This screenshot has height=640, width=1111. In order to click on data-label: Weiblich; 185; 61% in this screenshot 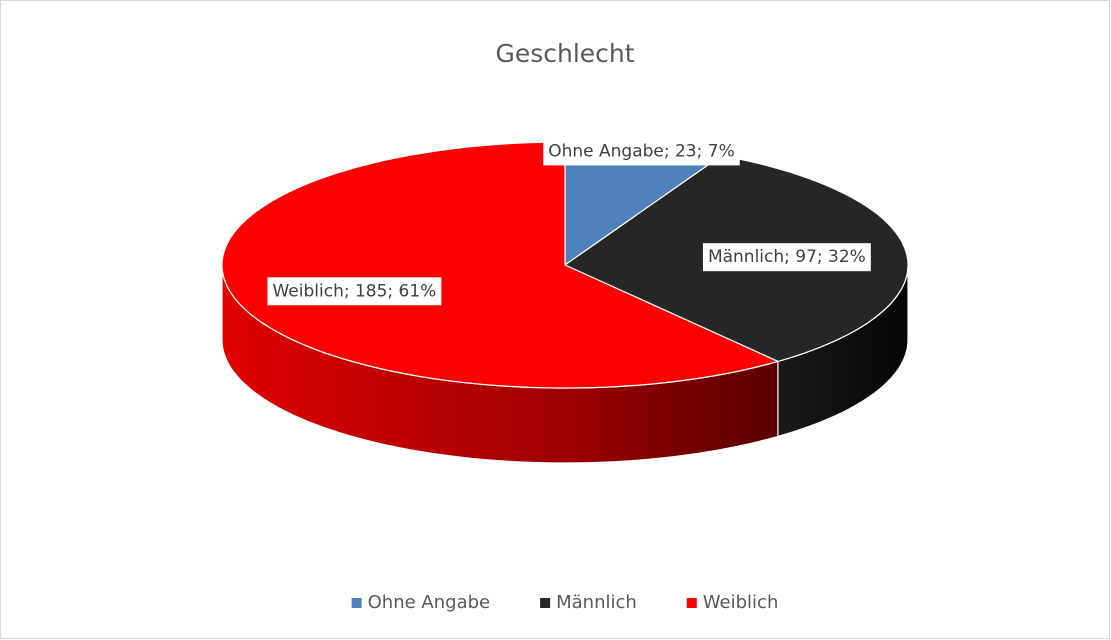, I will do `click(354, 291)`.